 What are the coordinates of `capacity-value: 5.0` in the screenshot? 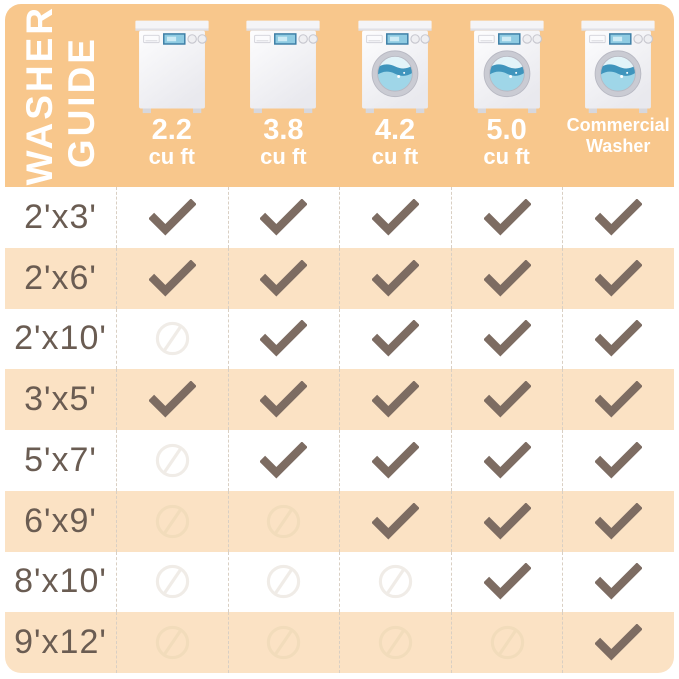 It's located at (506, 130).